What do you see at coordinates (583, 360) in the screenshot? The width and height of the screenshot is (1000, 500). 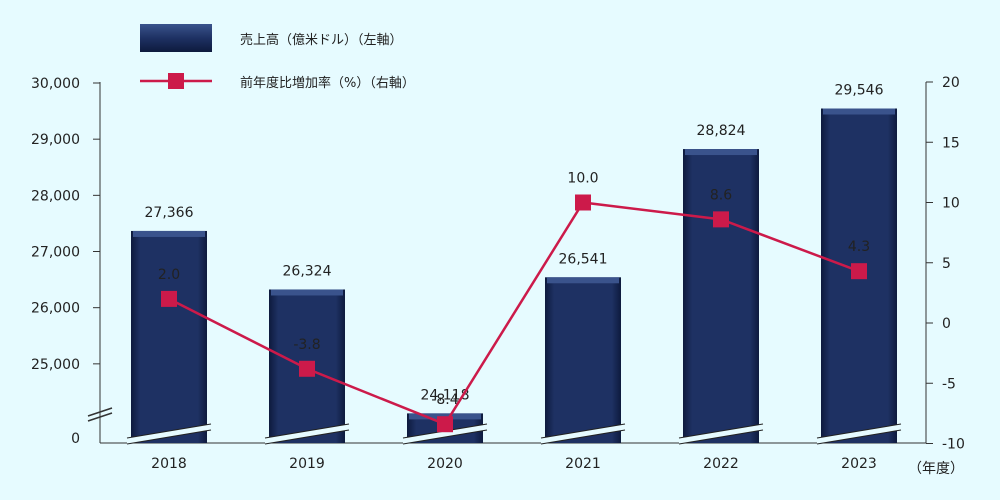 I see `bar-2021` at bounding box center [583, 360].